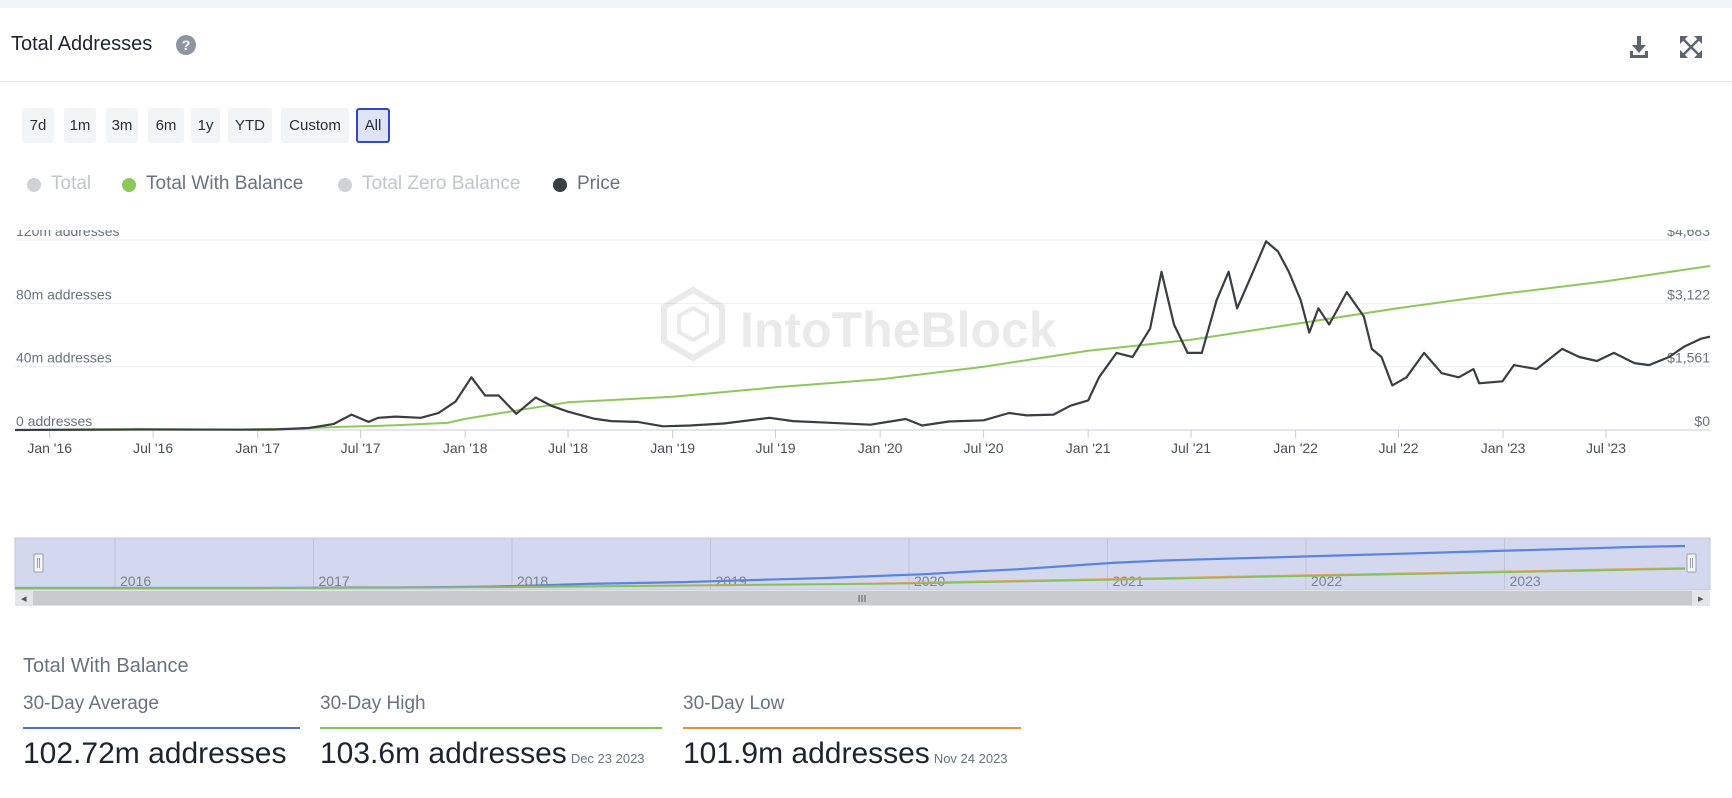 The height and width of the screenshot is (798, 1732). What do you see at coordinates (970, 758) in the screenshot?
I see `stat-date: Nov 24 2023` at bounding box center [970, 758].